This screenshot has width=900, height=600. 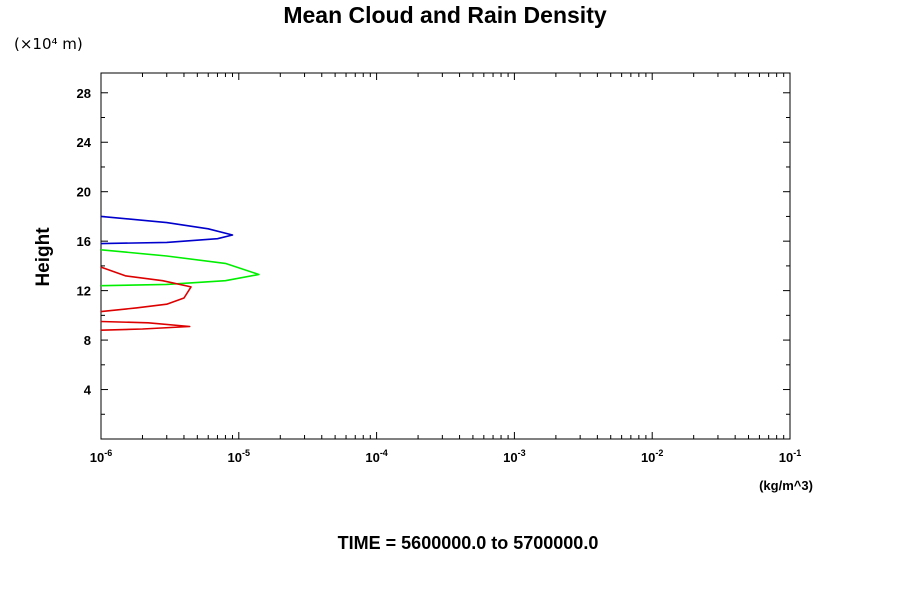 What do you see at coordinates (84, 93) in the screenshot?
I see `y-tick-label: 28` at bounding box center [84, 93].